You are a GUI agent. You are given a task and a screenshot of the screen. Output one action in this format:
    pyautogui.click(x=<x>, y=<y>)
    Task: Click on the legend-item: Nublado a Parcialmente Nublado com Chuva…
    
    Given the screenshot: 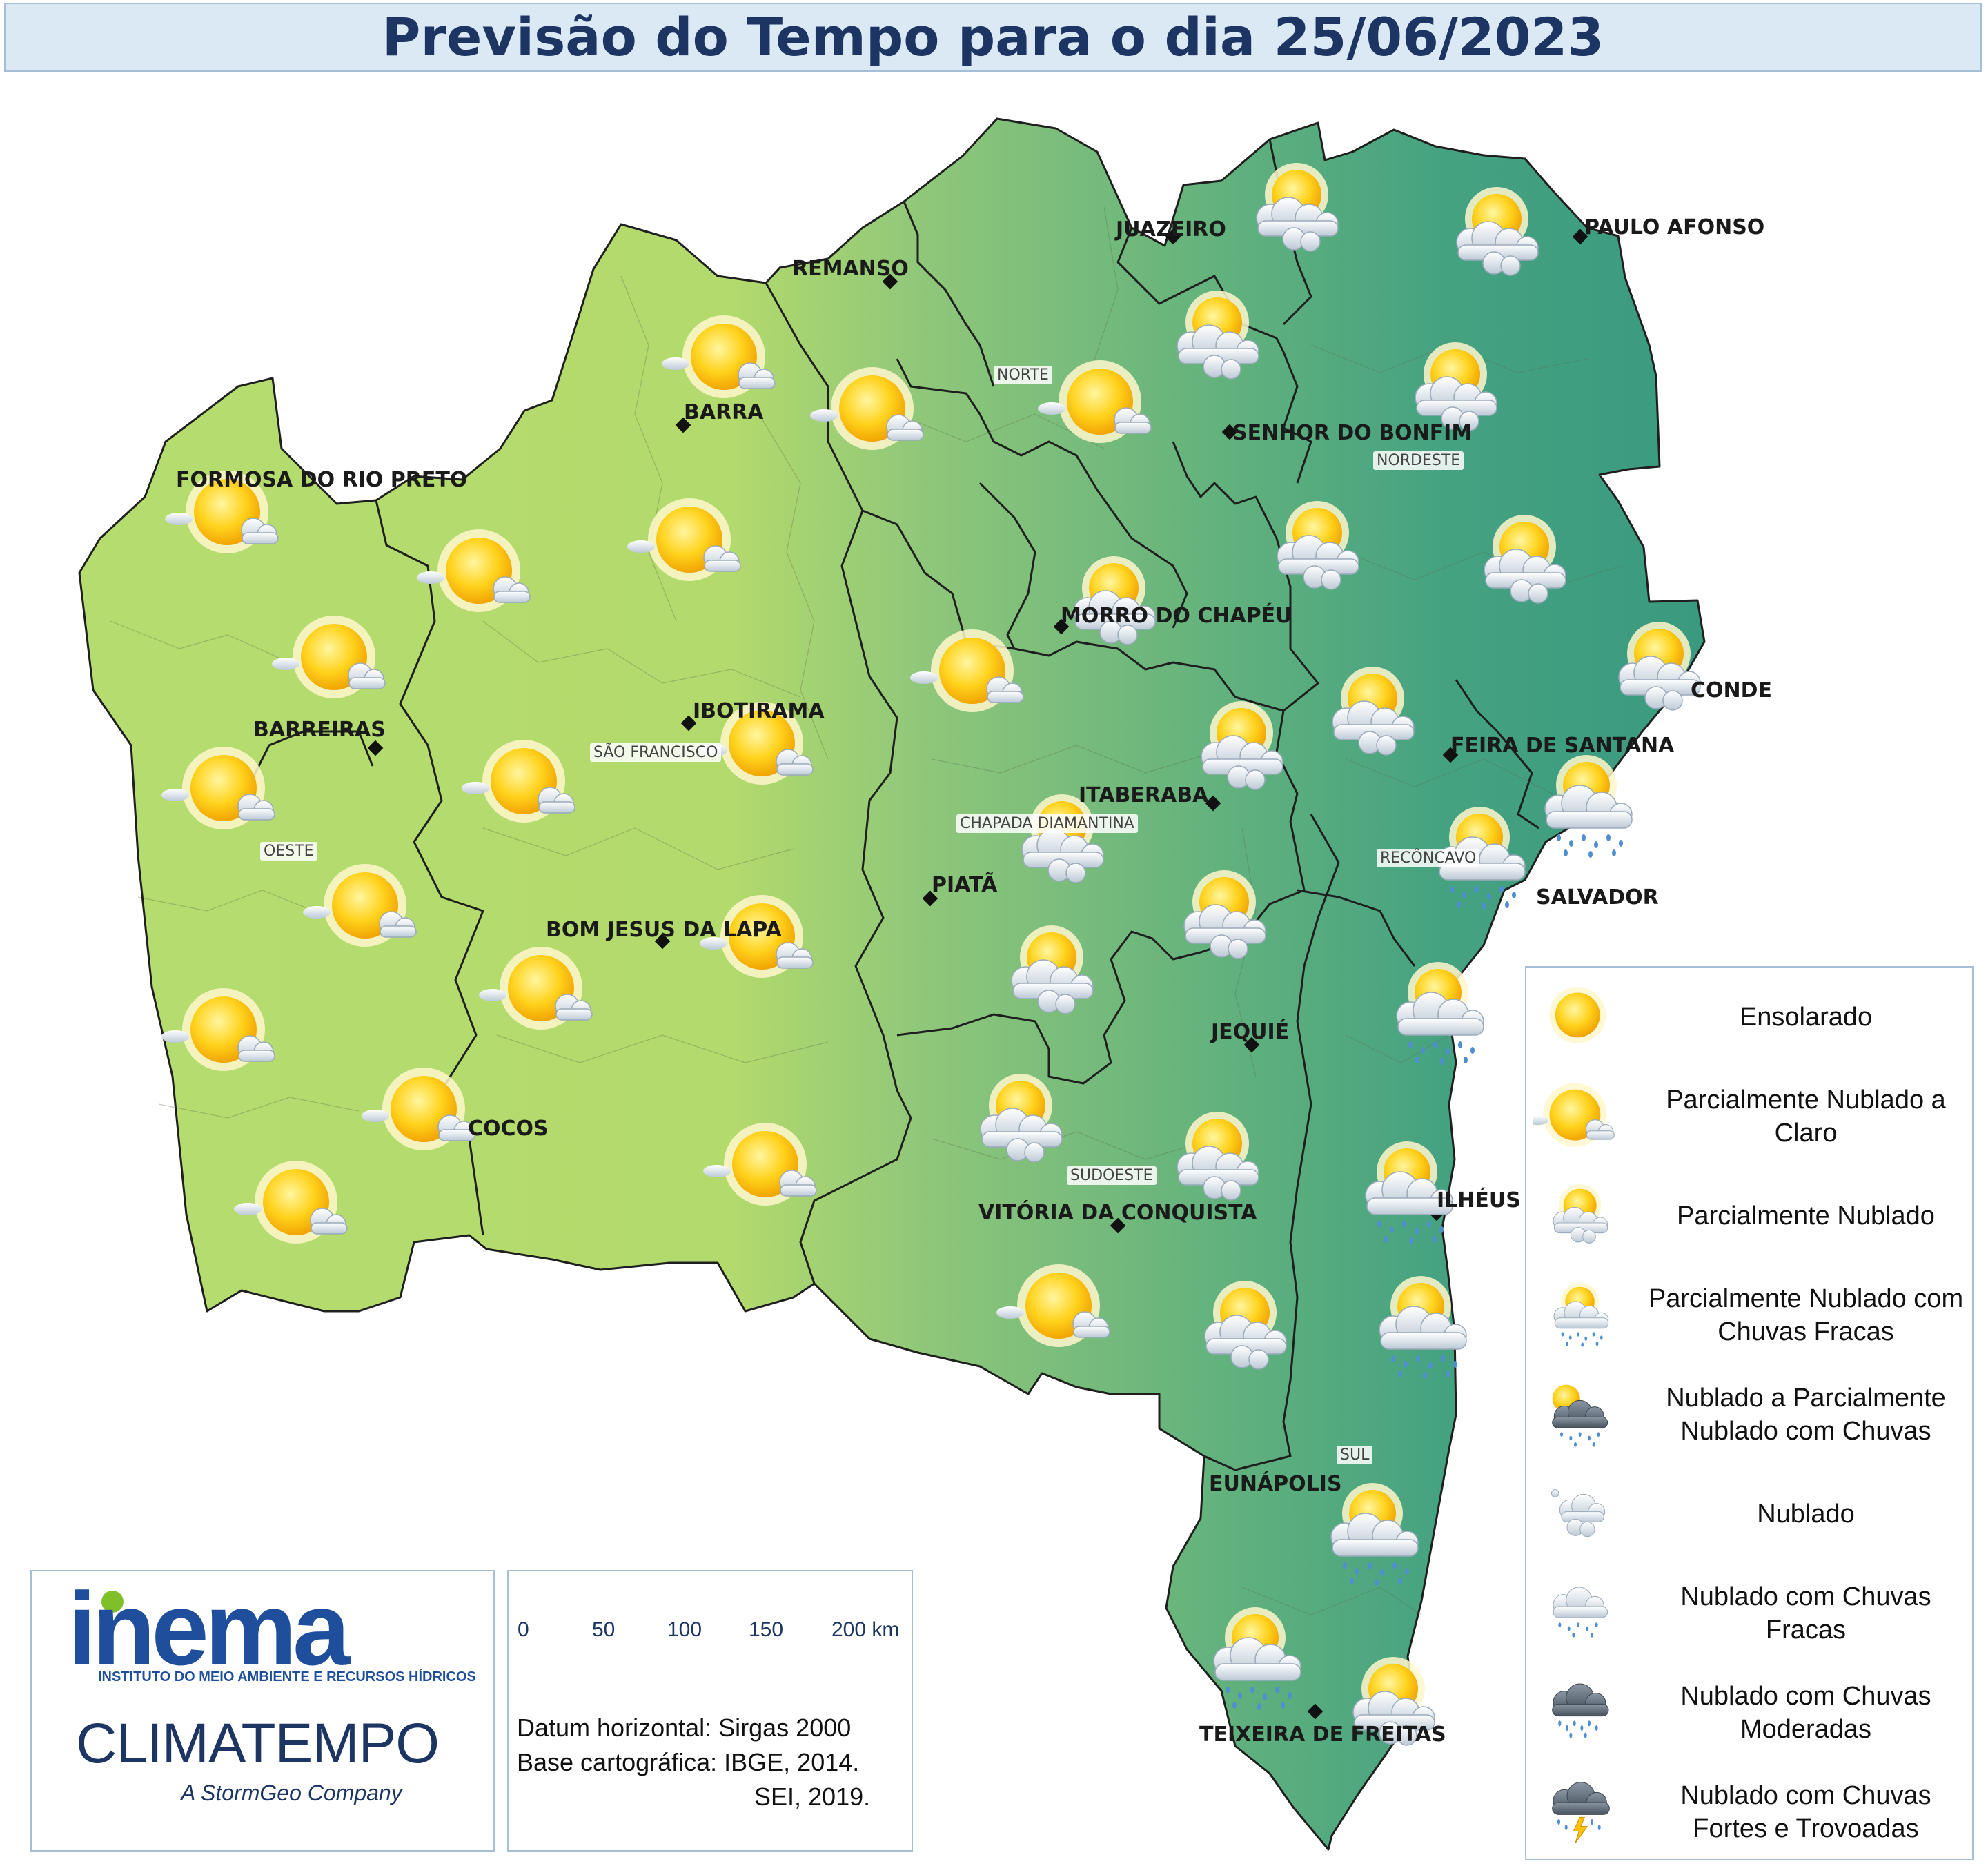 What is the action you would take?
    pyautogui.click(x=1749, y=1415)
    